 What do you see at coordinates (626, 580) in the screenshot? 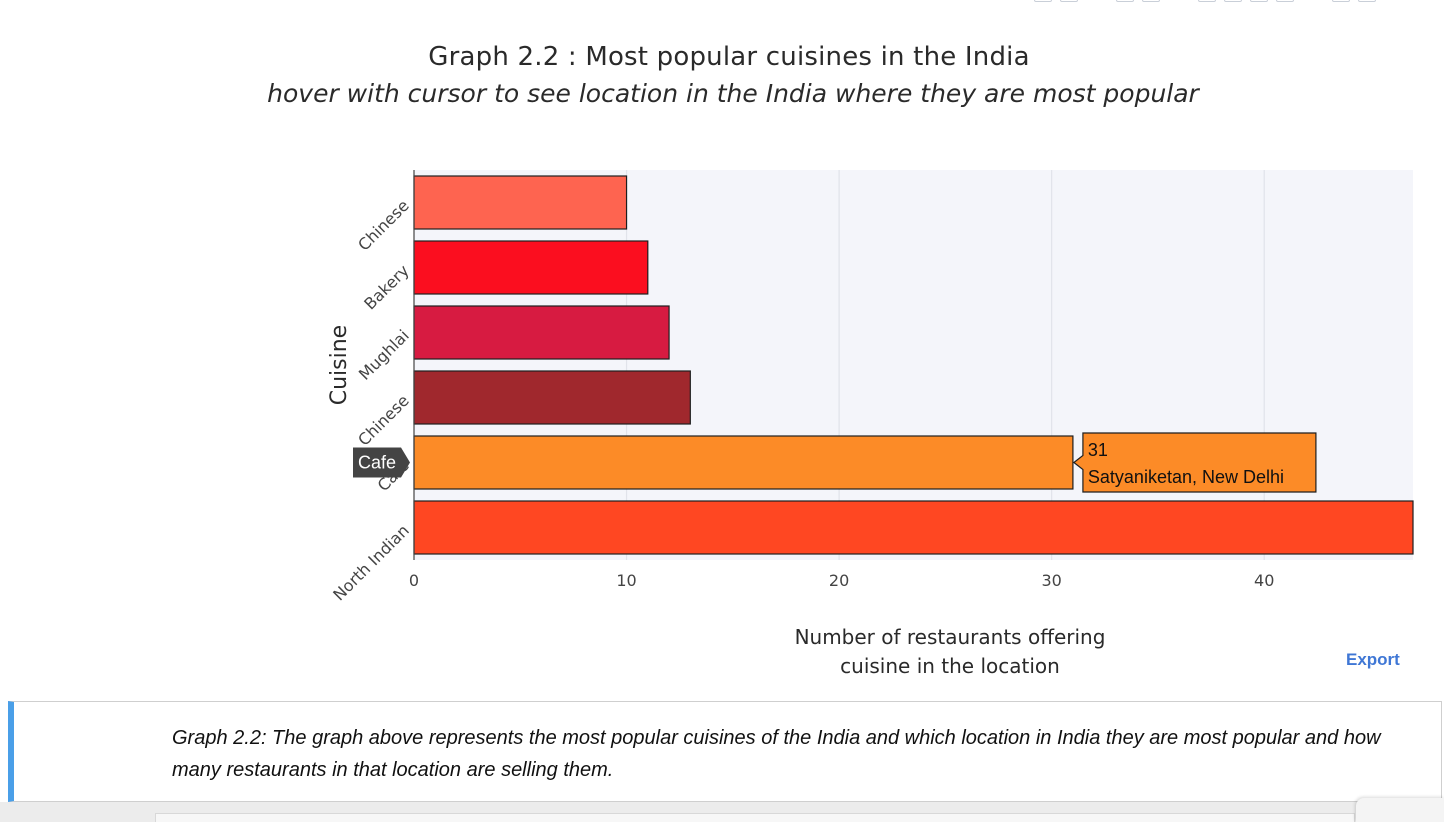
I see `x-tick-label: 10` at bounding box center [626, 580].